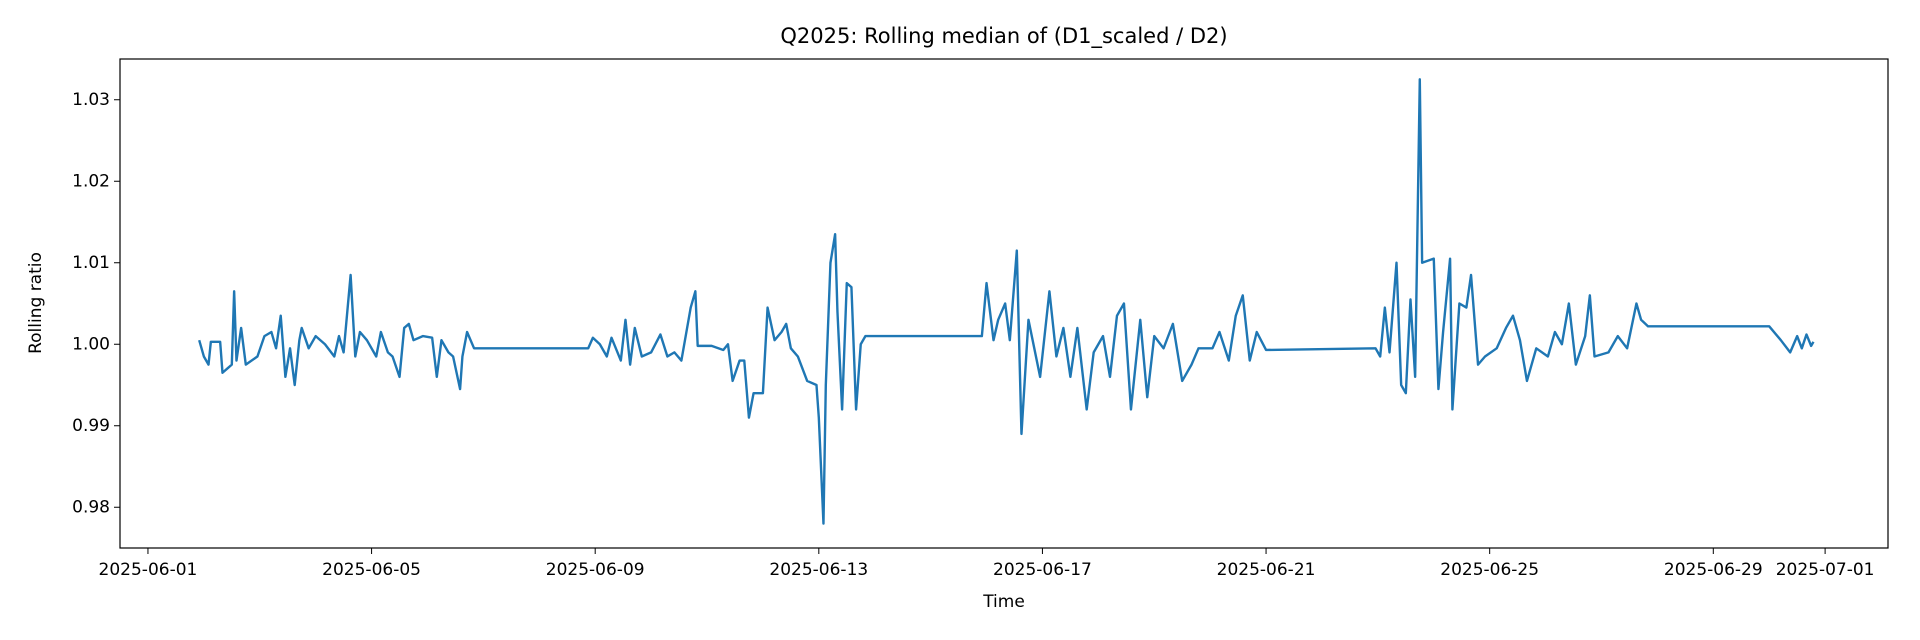 The image size is (1920, 640). What do you see at coordinates (818, 570) in the screenshot?
I see `x-tick-label: 2025-06-13` at bounding box center [818, 570].